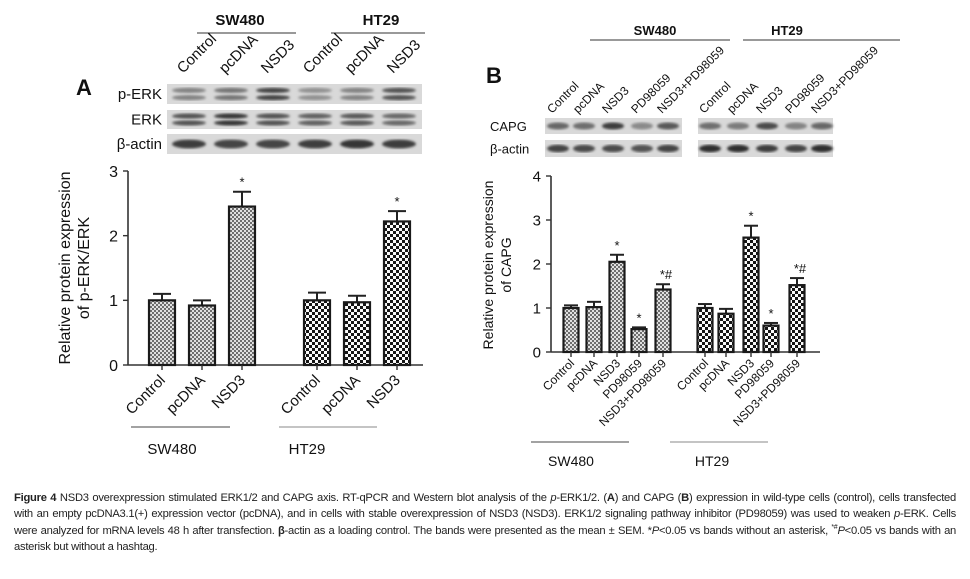 The height and width of the screenshot is (579, 970). Describe the element at coordinates (581, 498) in the screenshot. I see `caption-text: -ERK1/2. (` at that location.